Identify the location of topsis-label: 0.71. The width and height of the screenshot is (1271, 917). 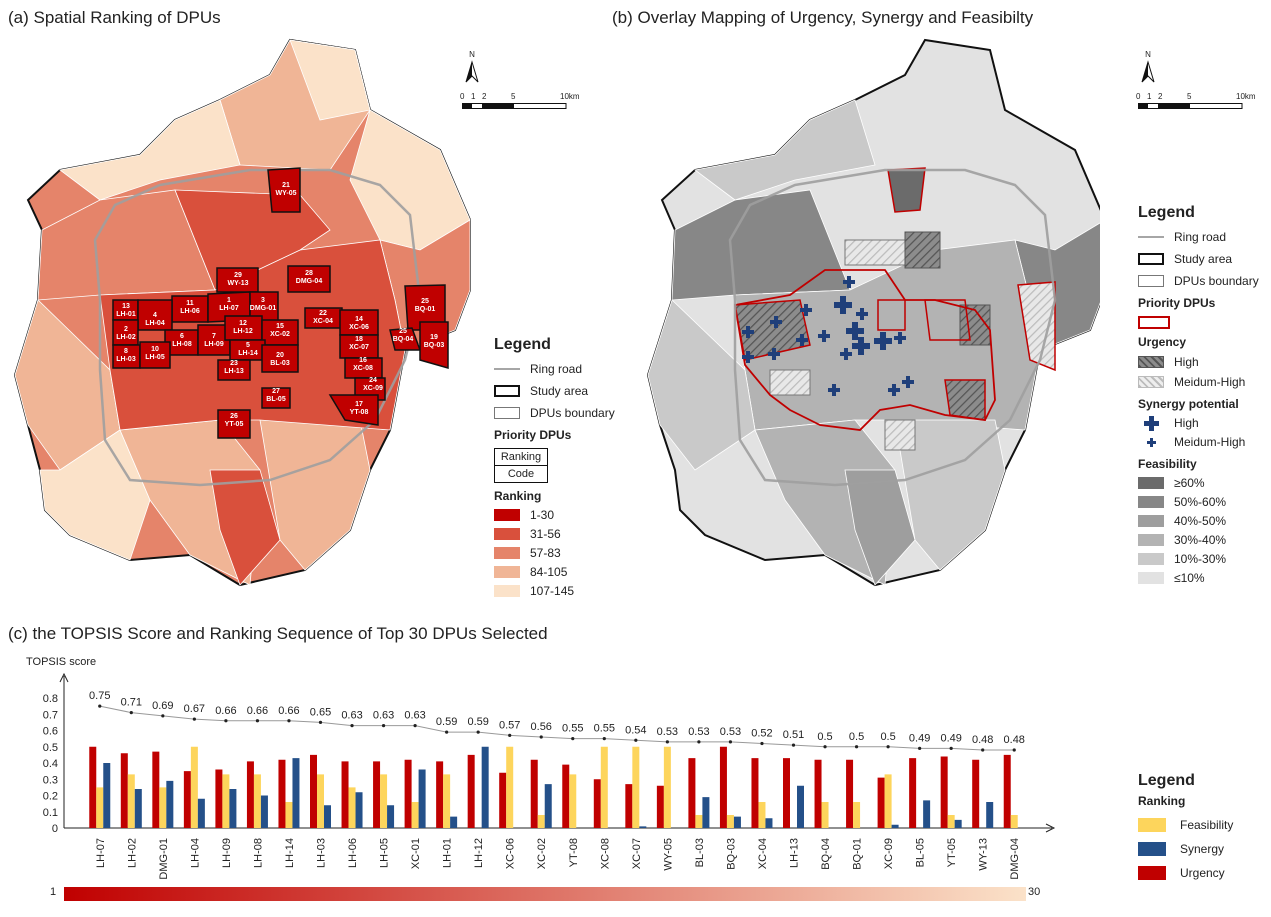
(131, 703).